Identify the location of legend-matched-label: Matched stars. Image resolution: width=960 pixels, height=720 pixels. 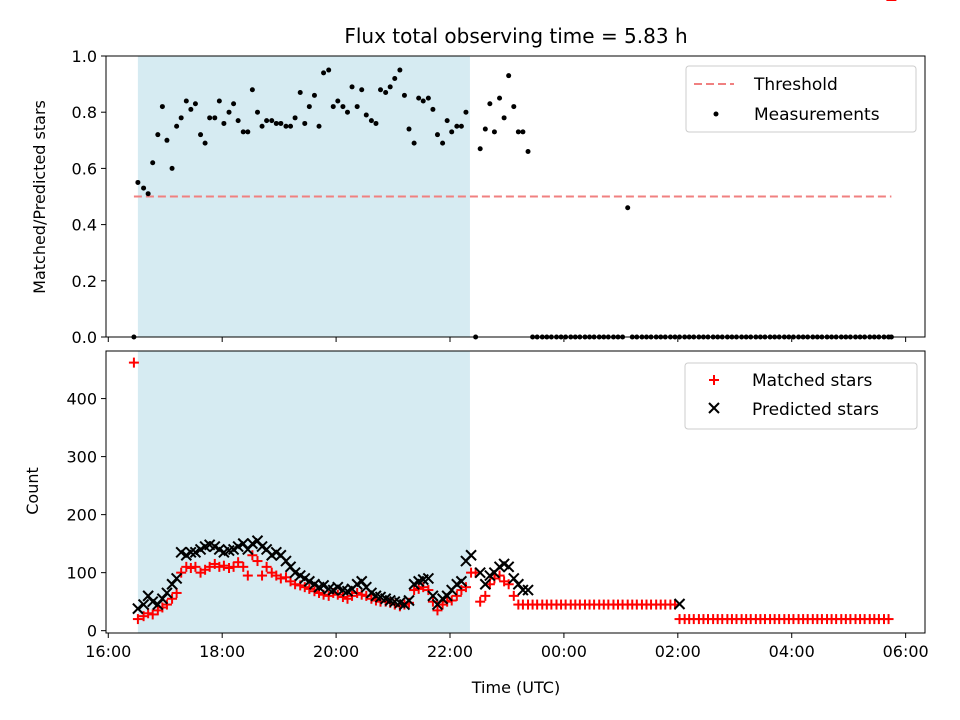
(812, 381).